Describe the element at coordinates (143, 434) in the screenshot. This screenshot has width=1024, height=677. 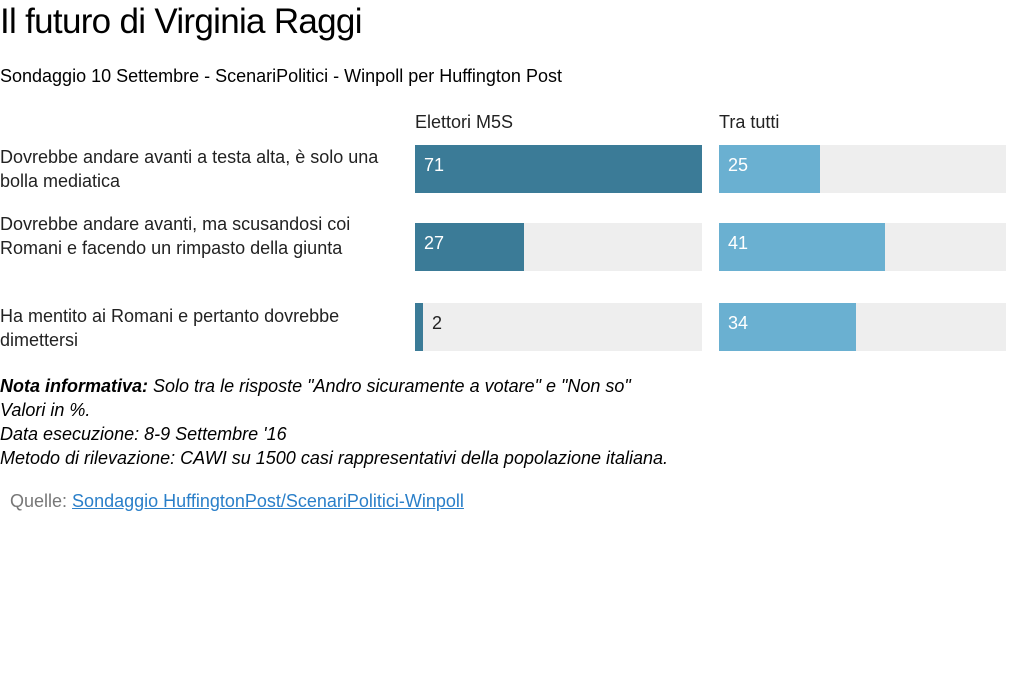
I see `note-line-3: Data esecuzione: 8-9 Settembre '16` at that location.